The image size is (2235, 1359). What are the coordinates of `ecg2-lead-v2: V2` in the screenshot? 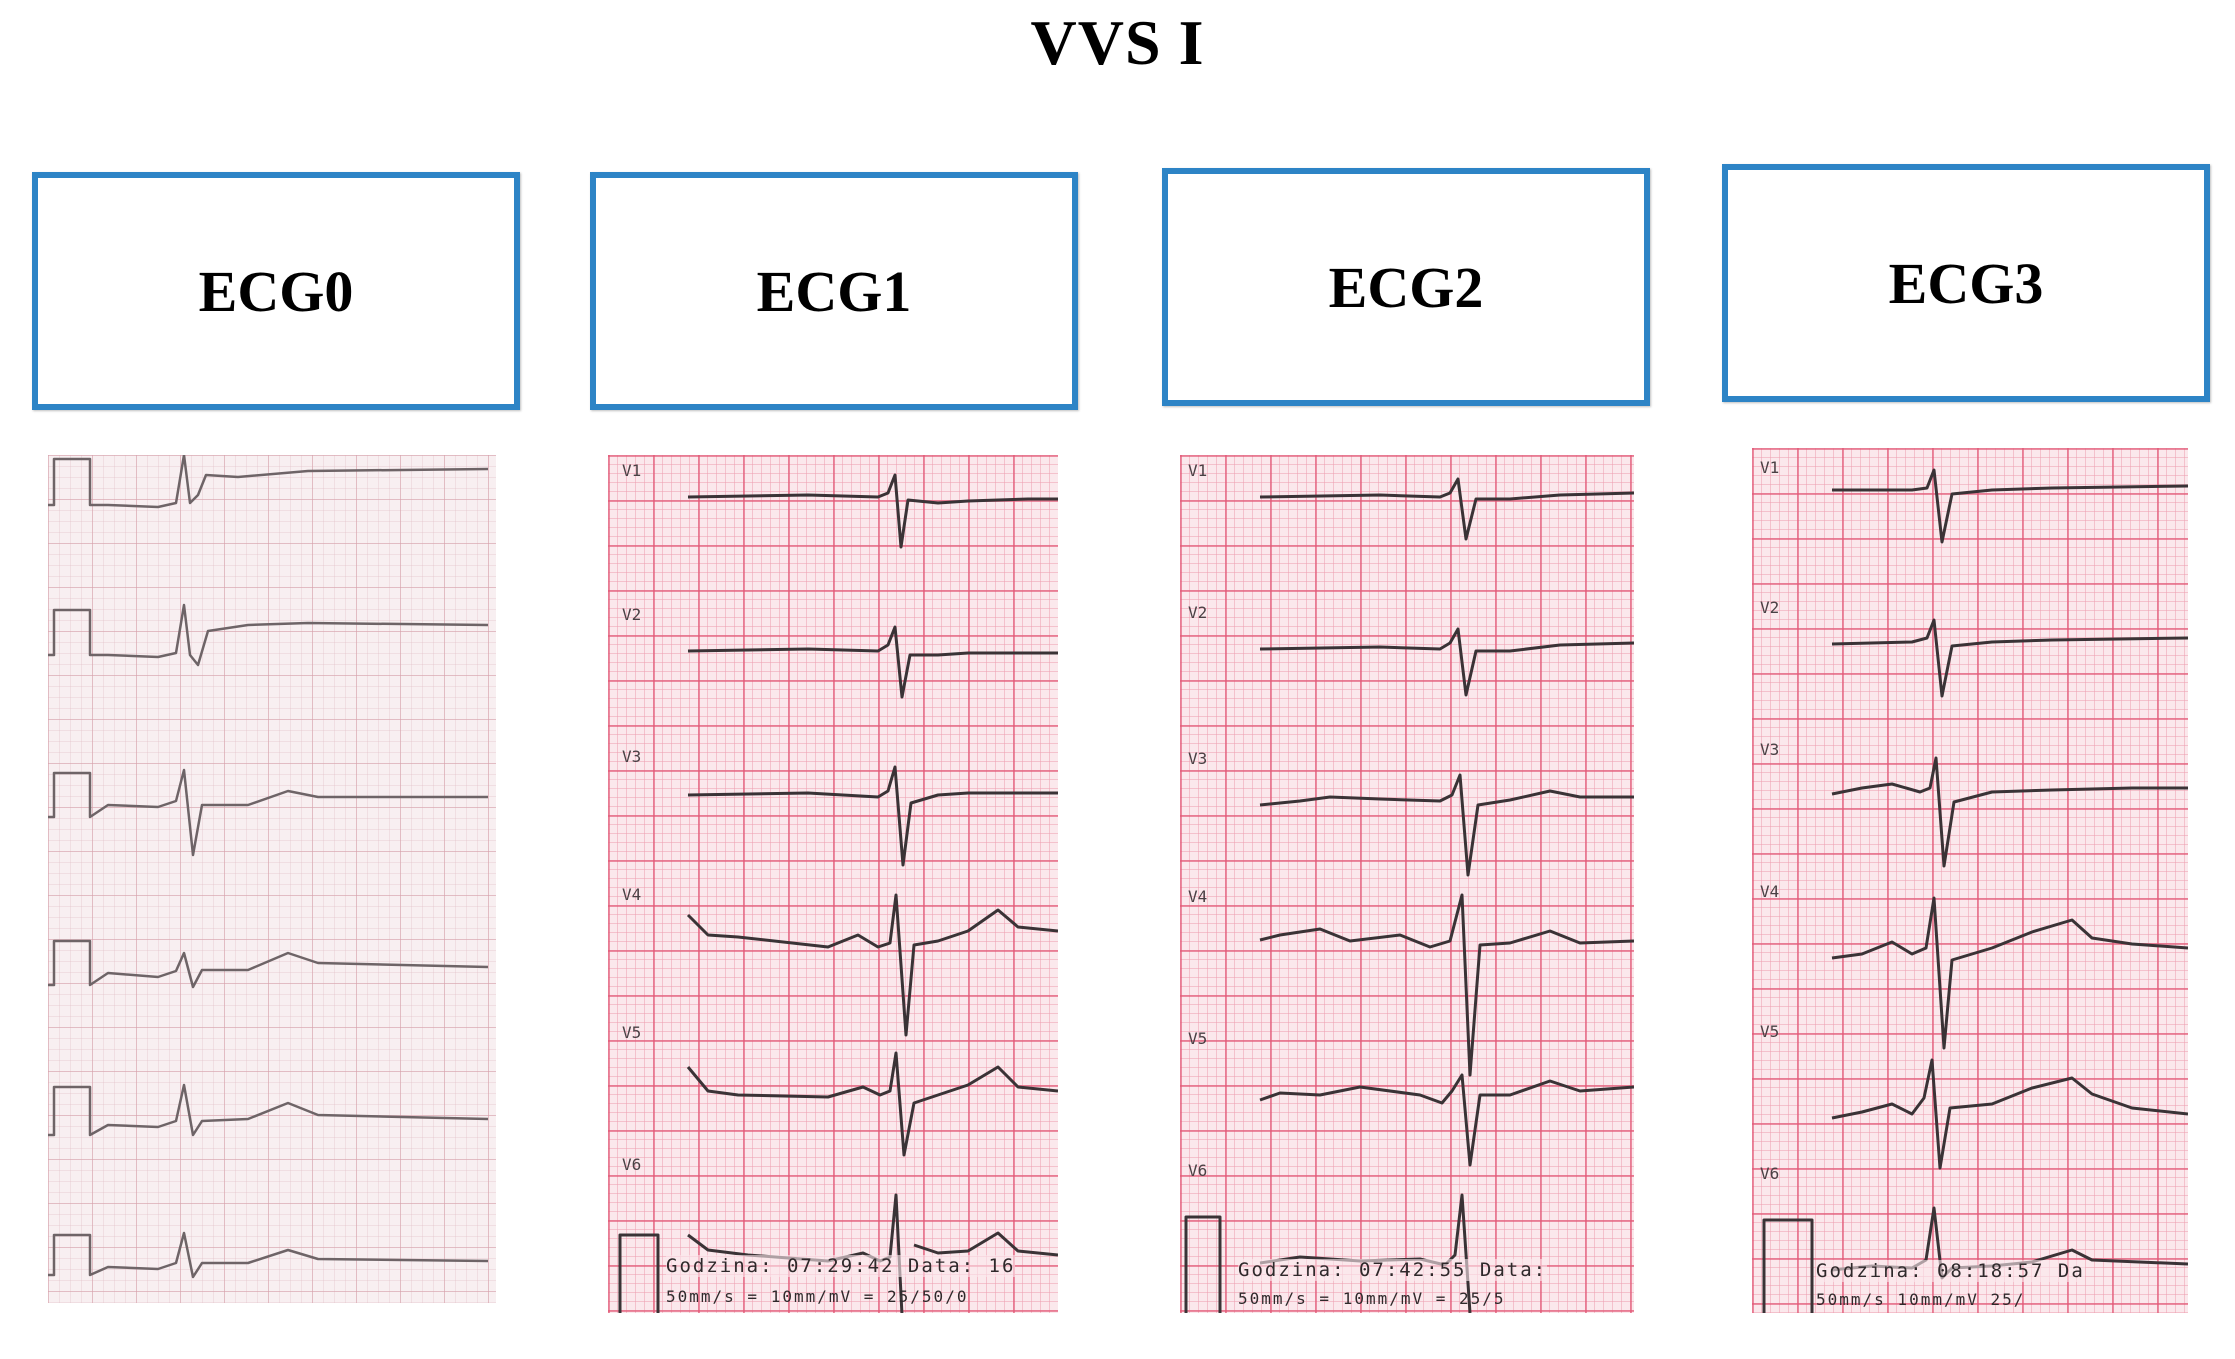 It's located at (1198, 612).